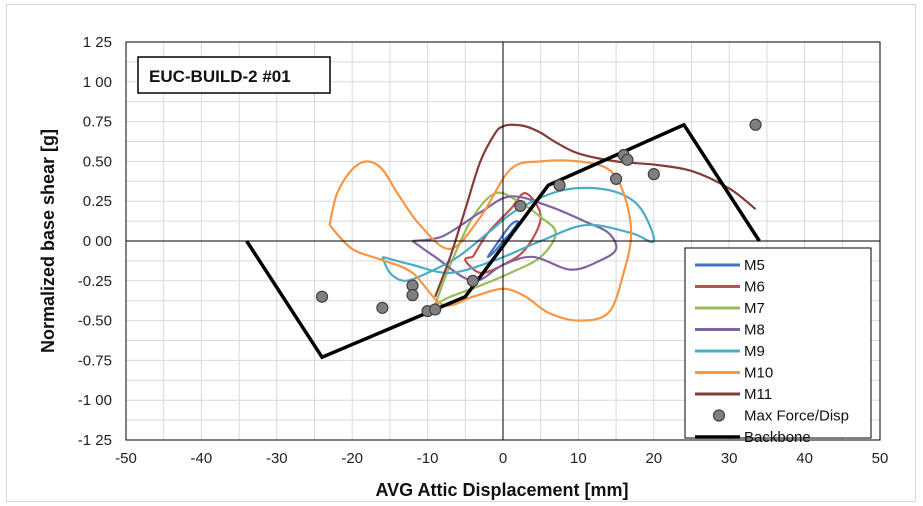 The width and height of the screenshot is (923, 506). Describe the element at coordinates (97, 241) in the screenshot. I see `y-tick-label: 0 00` at that location.